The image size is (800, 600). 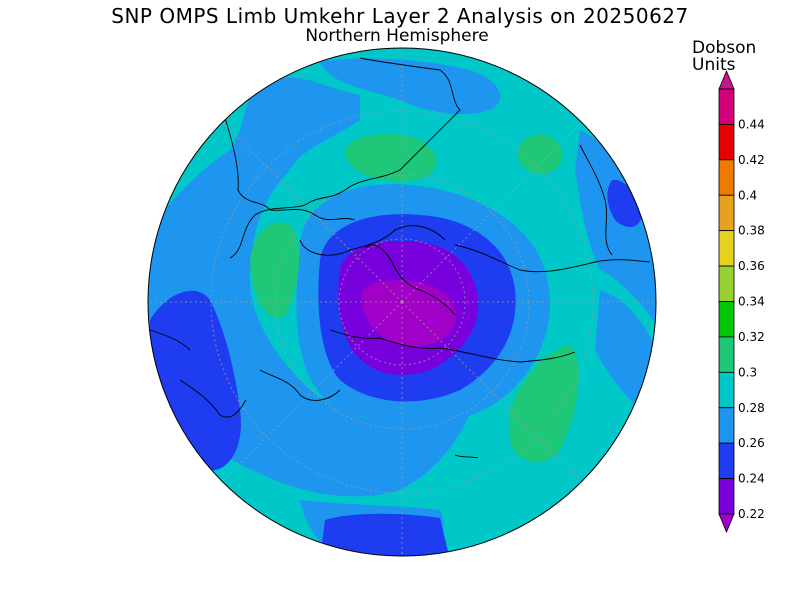 I want to click on legend-tick-label: 0.24, so click(x=751, y=479).